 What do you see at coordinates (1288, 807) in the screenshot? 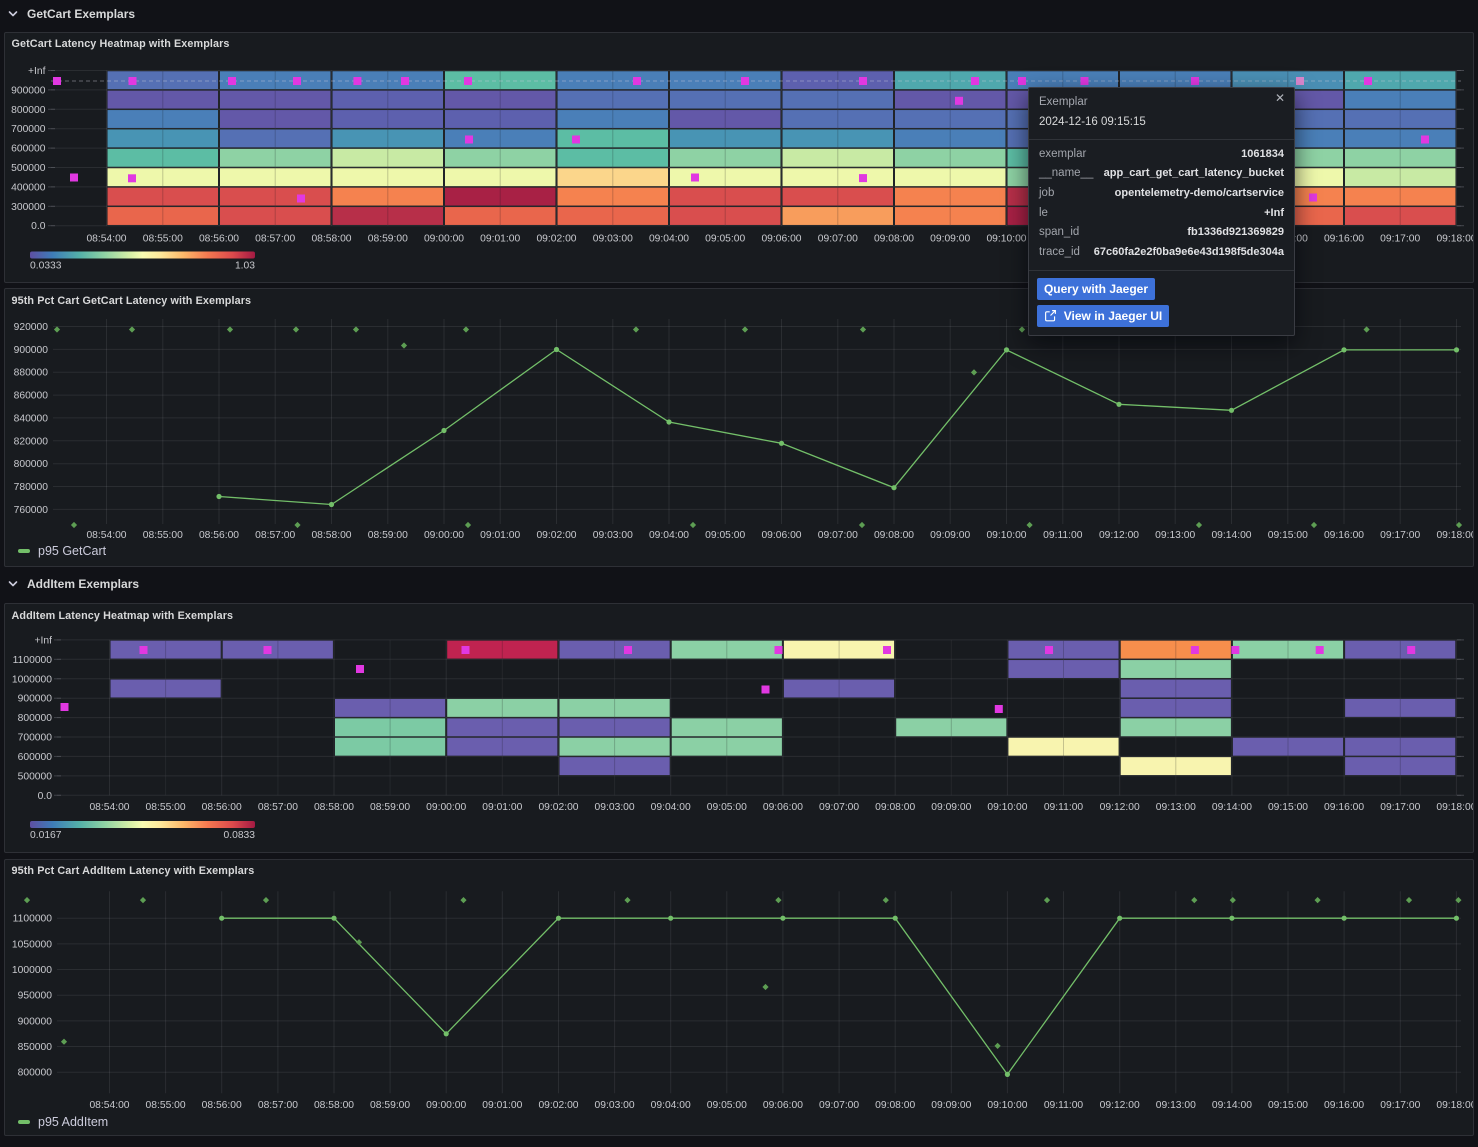
I see `svg-text: 09:15:00` at bounding box center [1288, 807].